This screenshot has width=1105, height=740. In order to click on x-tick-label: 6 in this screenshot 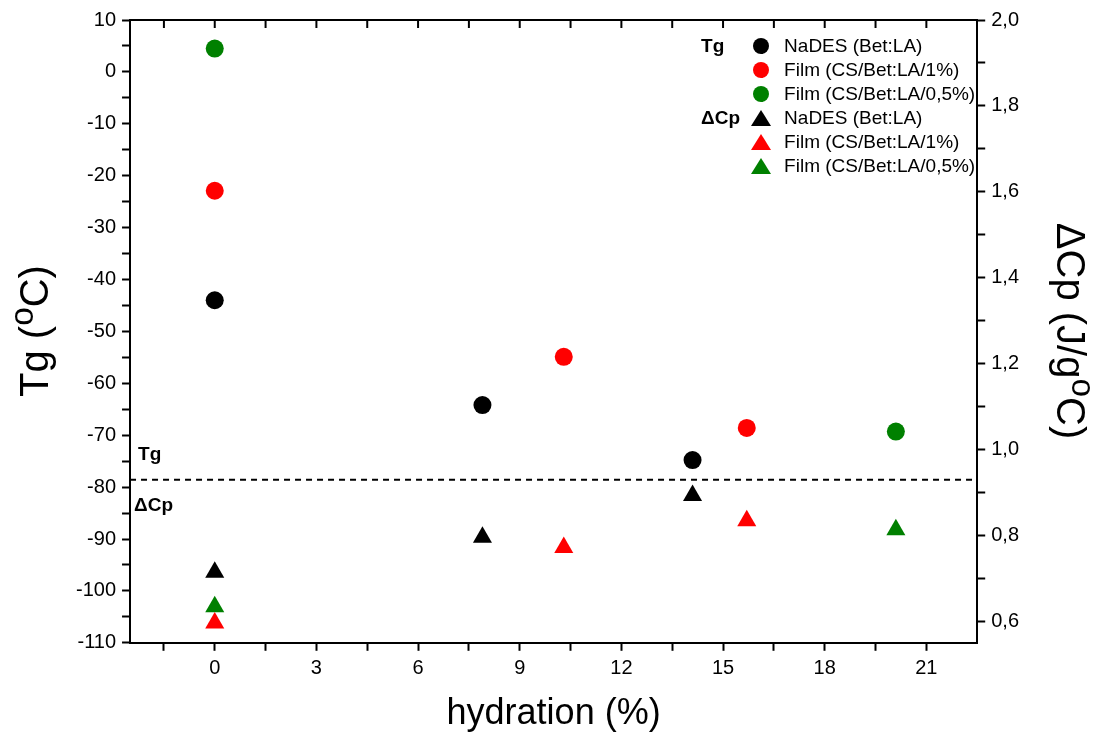, I will do `click(418, 667)`.